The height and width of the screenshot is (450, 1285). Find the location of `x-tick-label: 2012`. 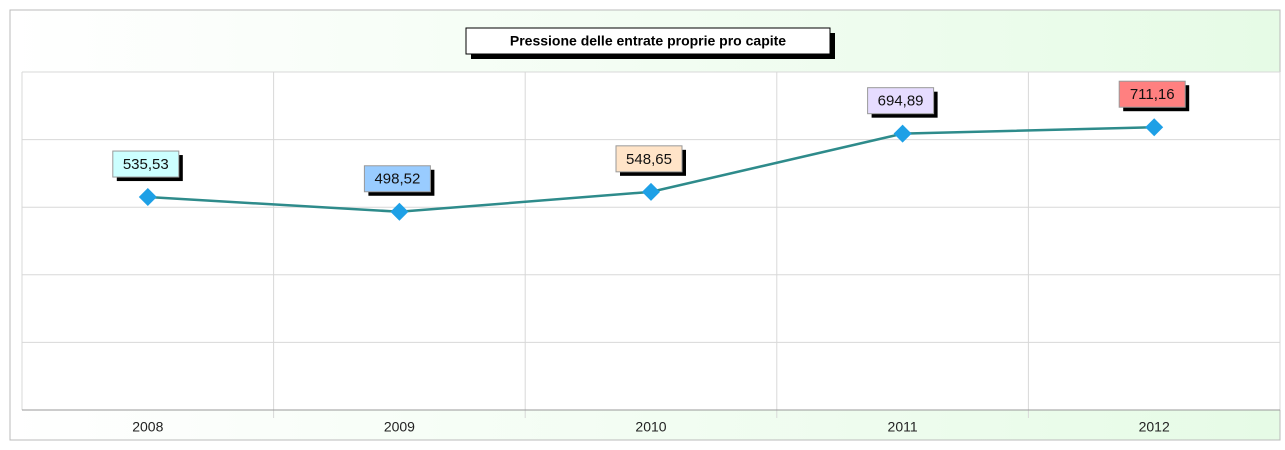

x-tick-label: 2012 is located at coordinates (1154, 427).